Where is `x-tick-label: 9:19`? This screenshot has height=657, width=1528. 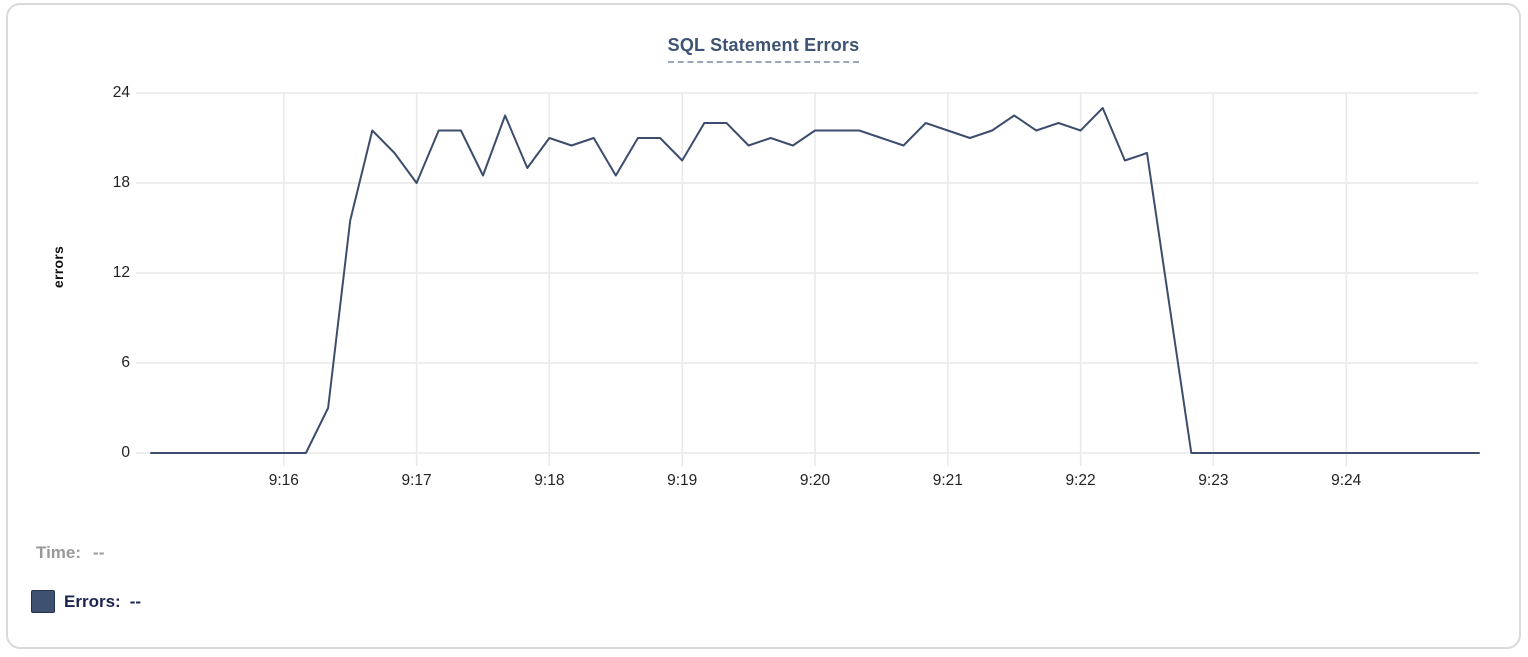 x-tick-label: 9:19 is located at coordinates (682, 480).